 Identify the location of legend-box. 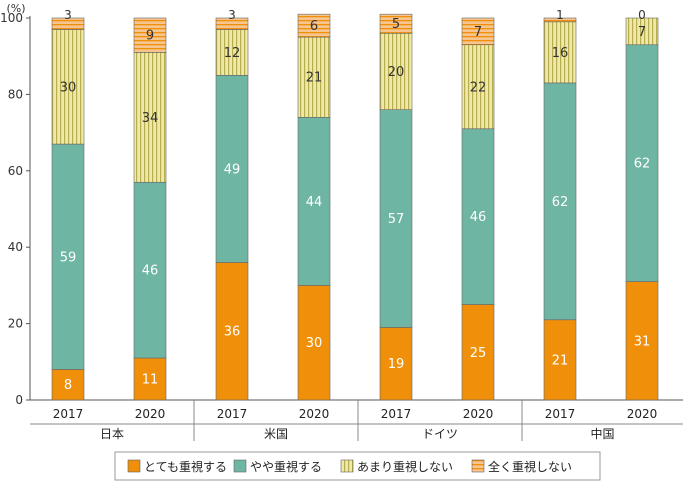
(357, 466).